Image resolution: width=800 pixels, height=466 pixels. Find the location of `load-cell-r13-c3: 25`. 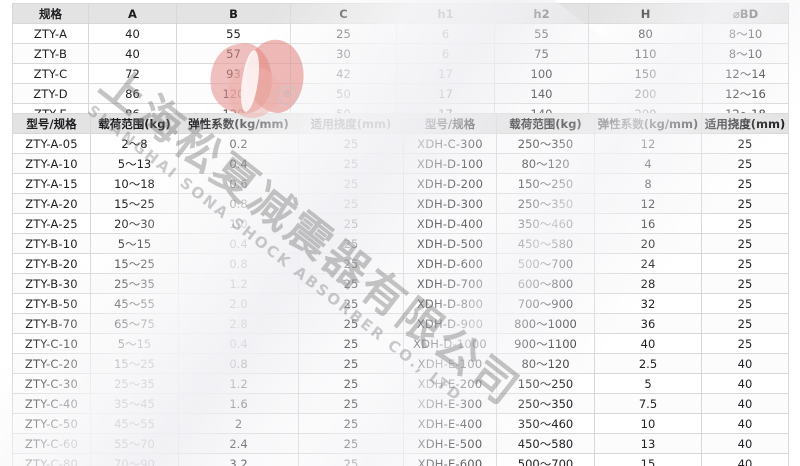

load-cell-r13-c3: 25 is located at coordinates (351, 403).